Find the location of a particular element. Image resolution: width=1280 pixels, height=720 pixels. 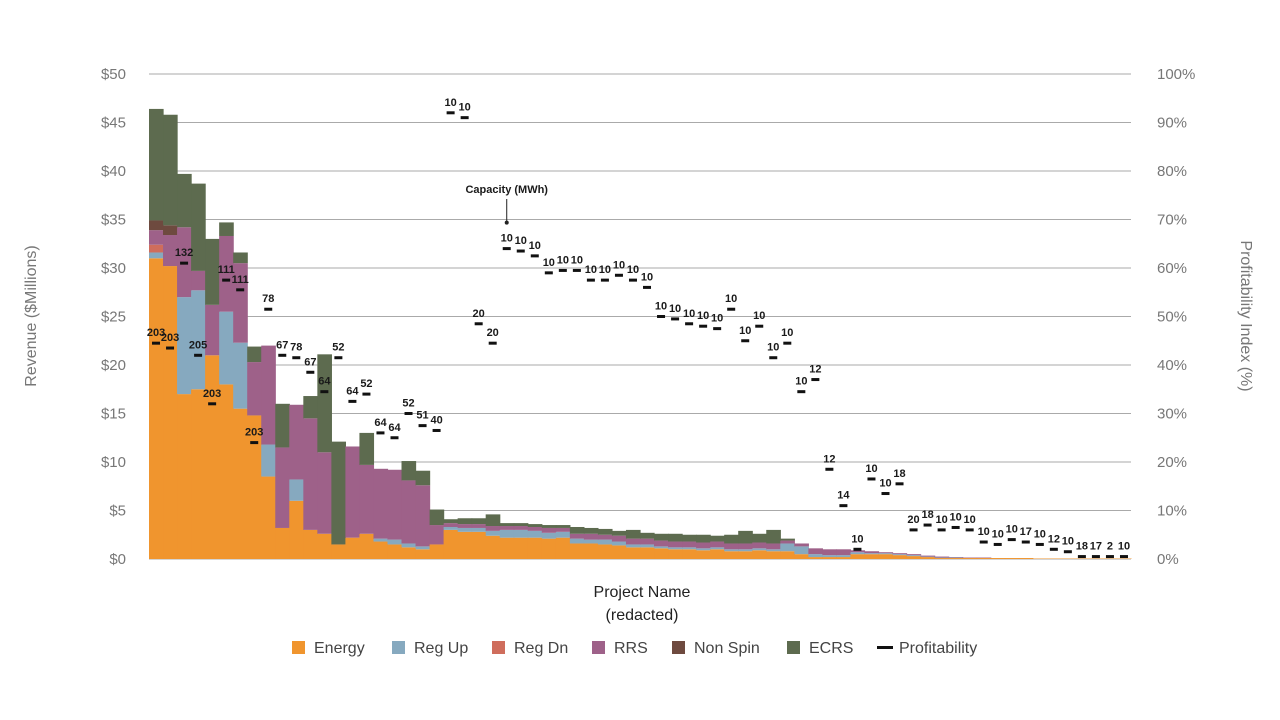

capacity-label: 205 is located at coordinates (198, 345).